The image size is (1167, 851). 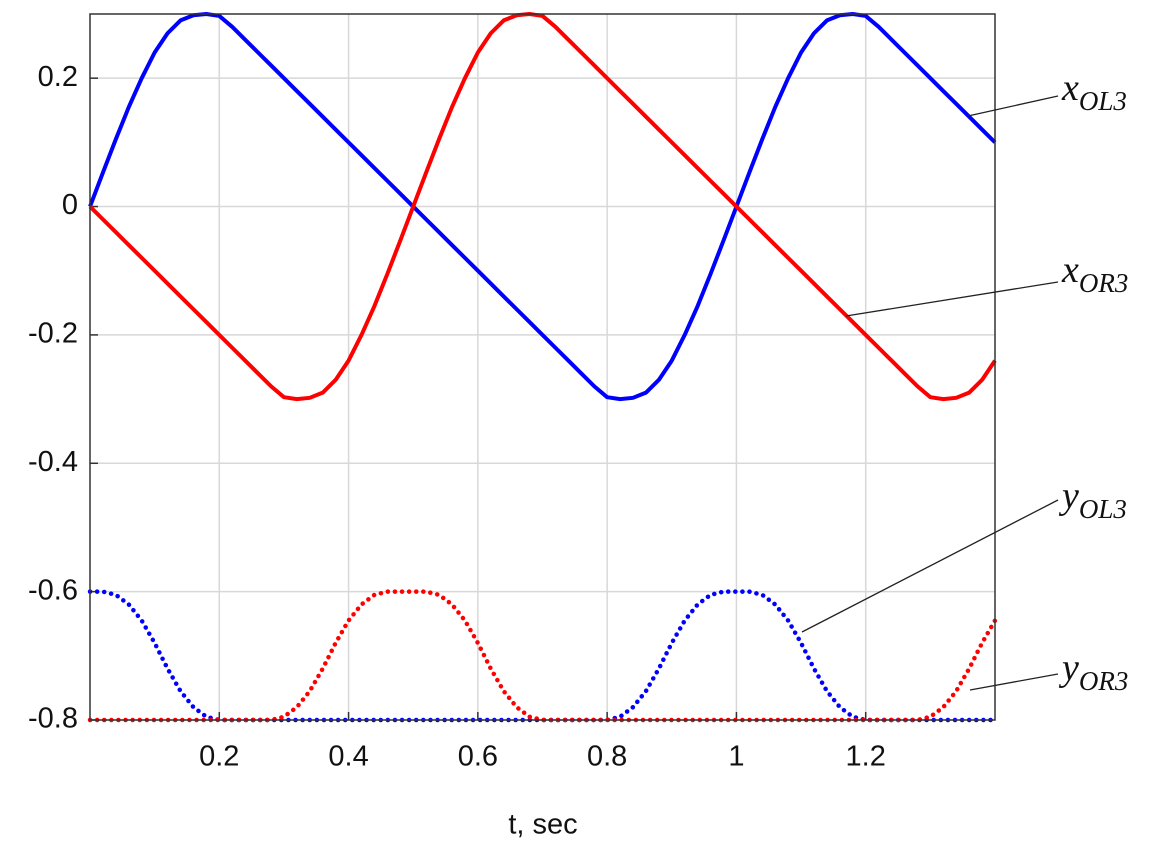 I want to click on y-tick-label: -0.8, so click(x=53, y=719).